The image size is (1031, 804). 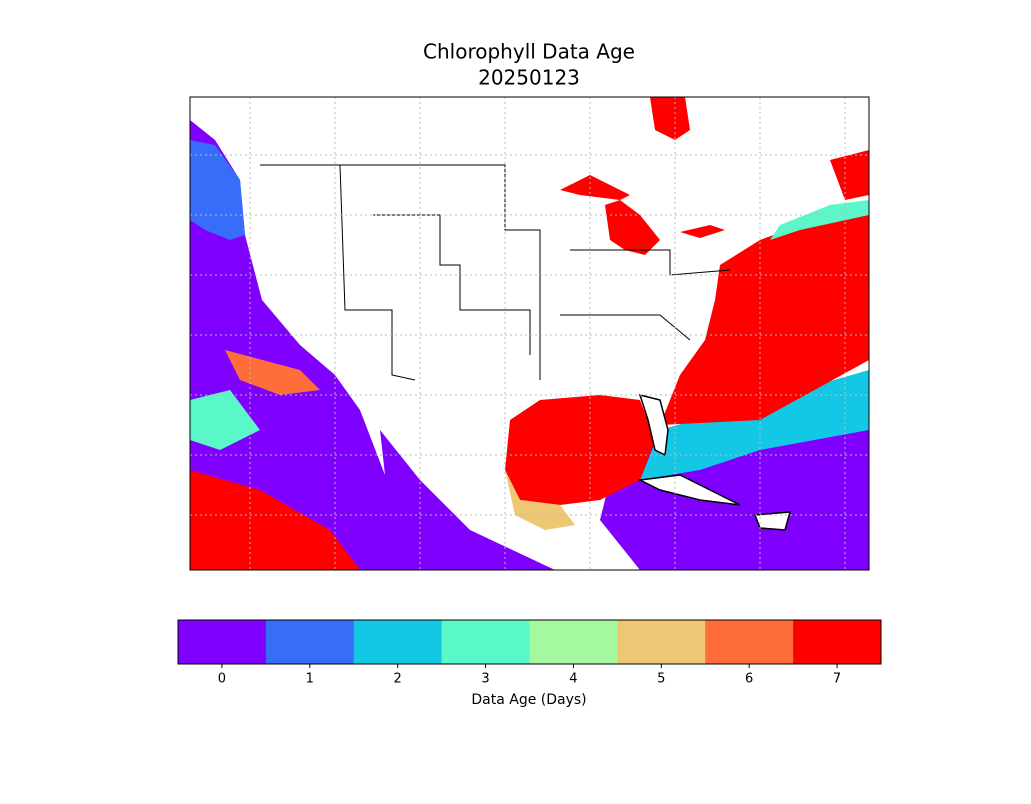 What do you see at coordinates (819, 220) in the screenshot?
I see `atlantic-coastal` at bounding box center [819, 220].